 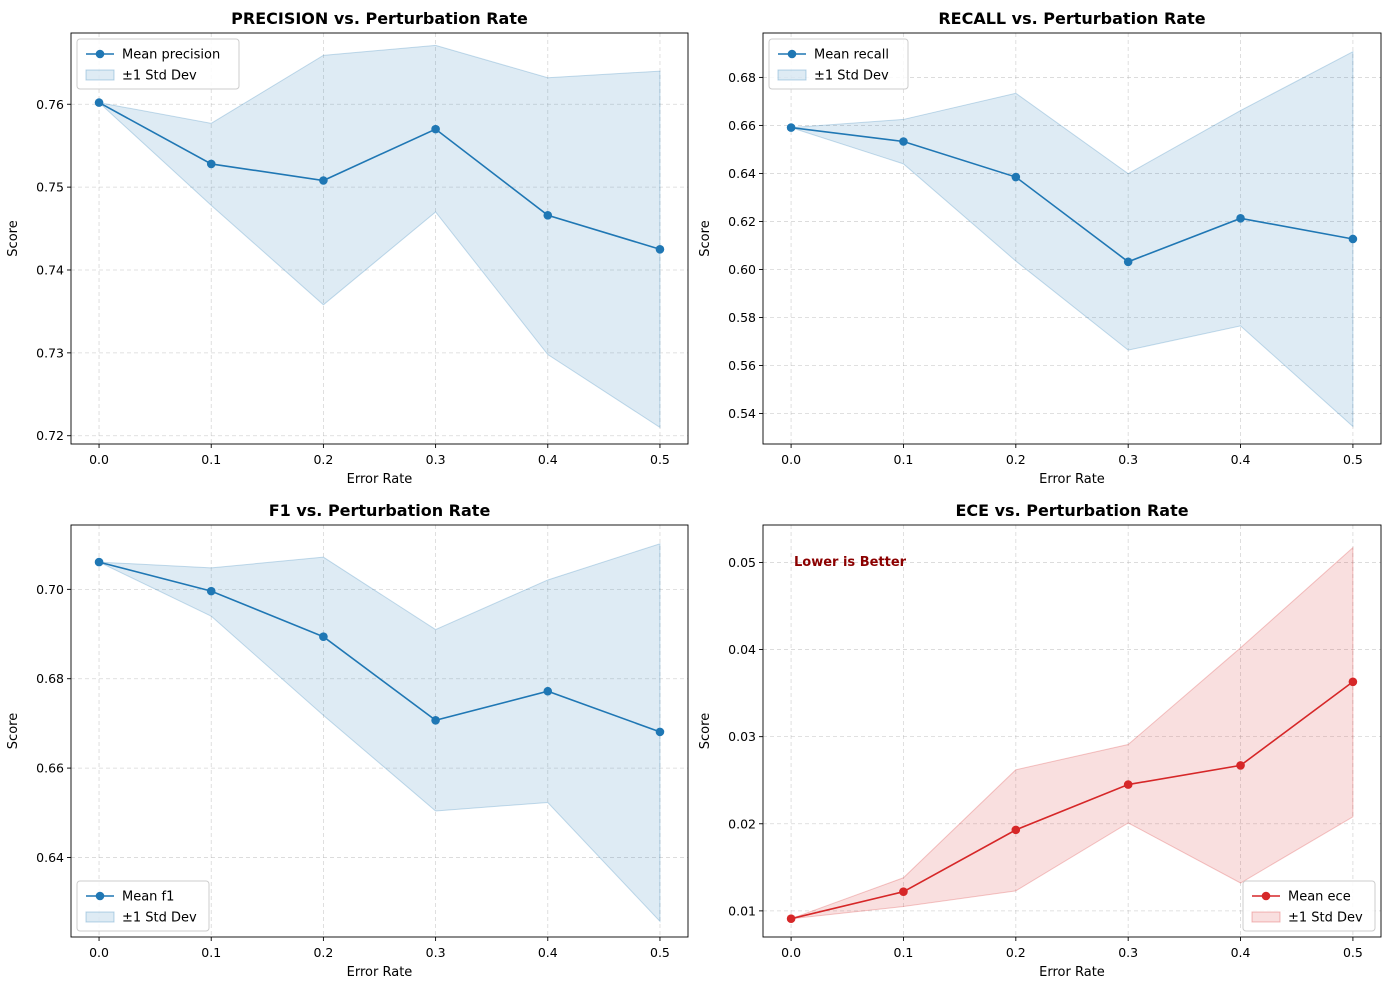 What do you see at coordinates (742, 562) in the screenshot?
I see `y-tick-label: 0.05` at bounding box center [742, 562].